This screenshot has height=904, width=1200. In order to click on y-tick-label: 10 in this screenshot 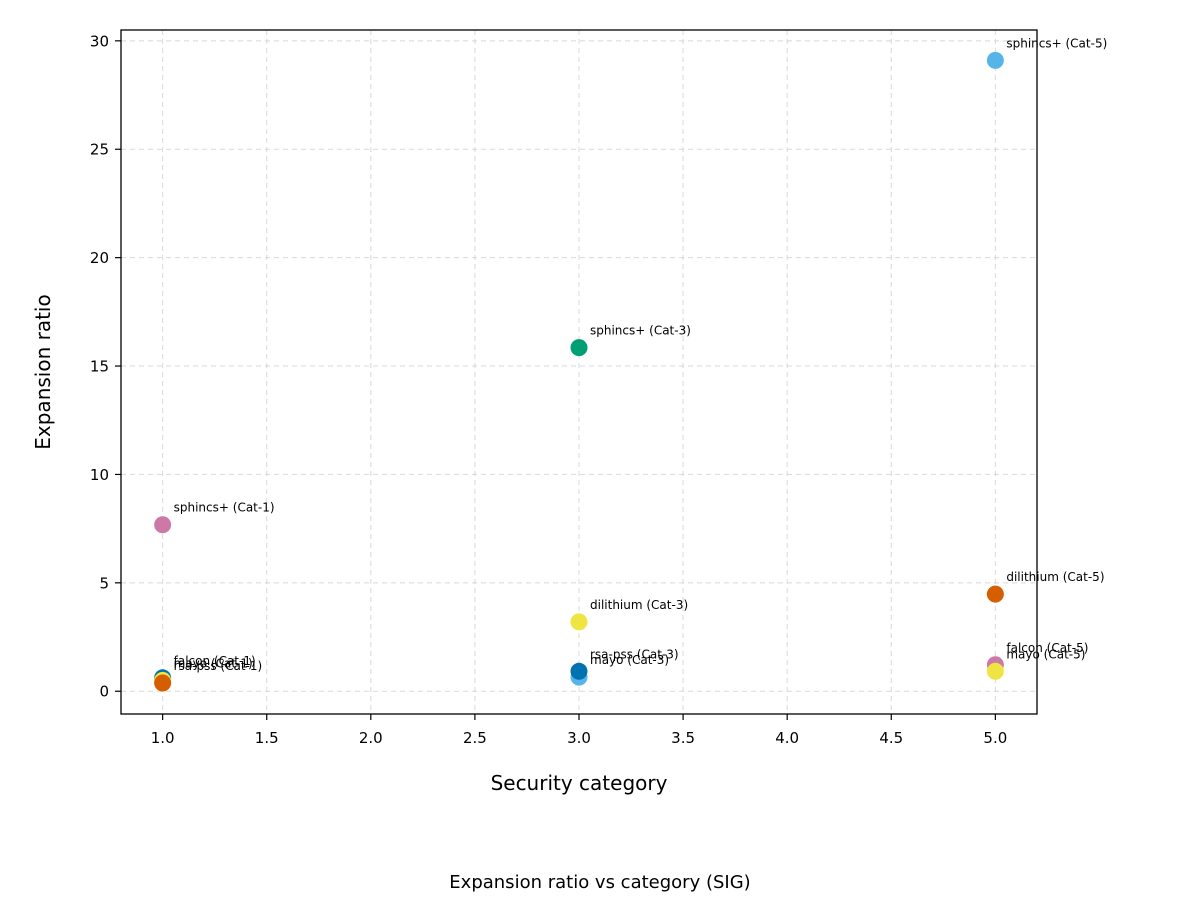, I will do `click(99, 475)`.